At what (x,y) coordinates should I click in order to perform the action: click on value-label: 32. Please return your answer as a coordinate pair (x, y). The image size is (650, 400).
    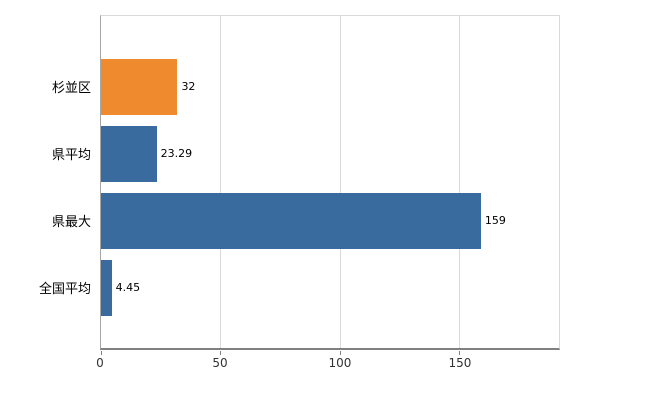
    Looking at the image, I should click on (188, 86).